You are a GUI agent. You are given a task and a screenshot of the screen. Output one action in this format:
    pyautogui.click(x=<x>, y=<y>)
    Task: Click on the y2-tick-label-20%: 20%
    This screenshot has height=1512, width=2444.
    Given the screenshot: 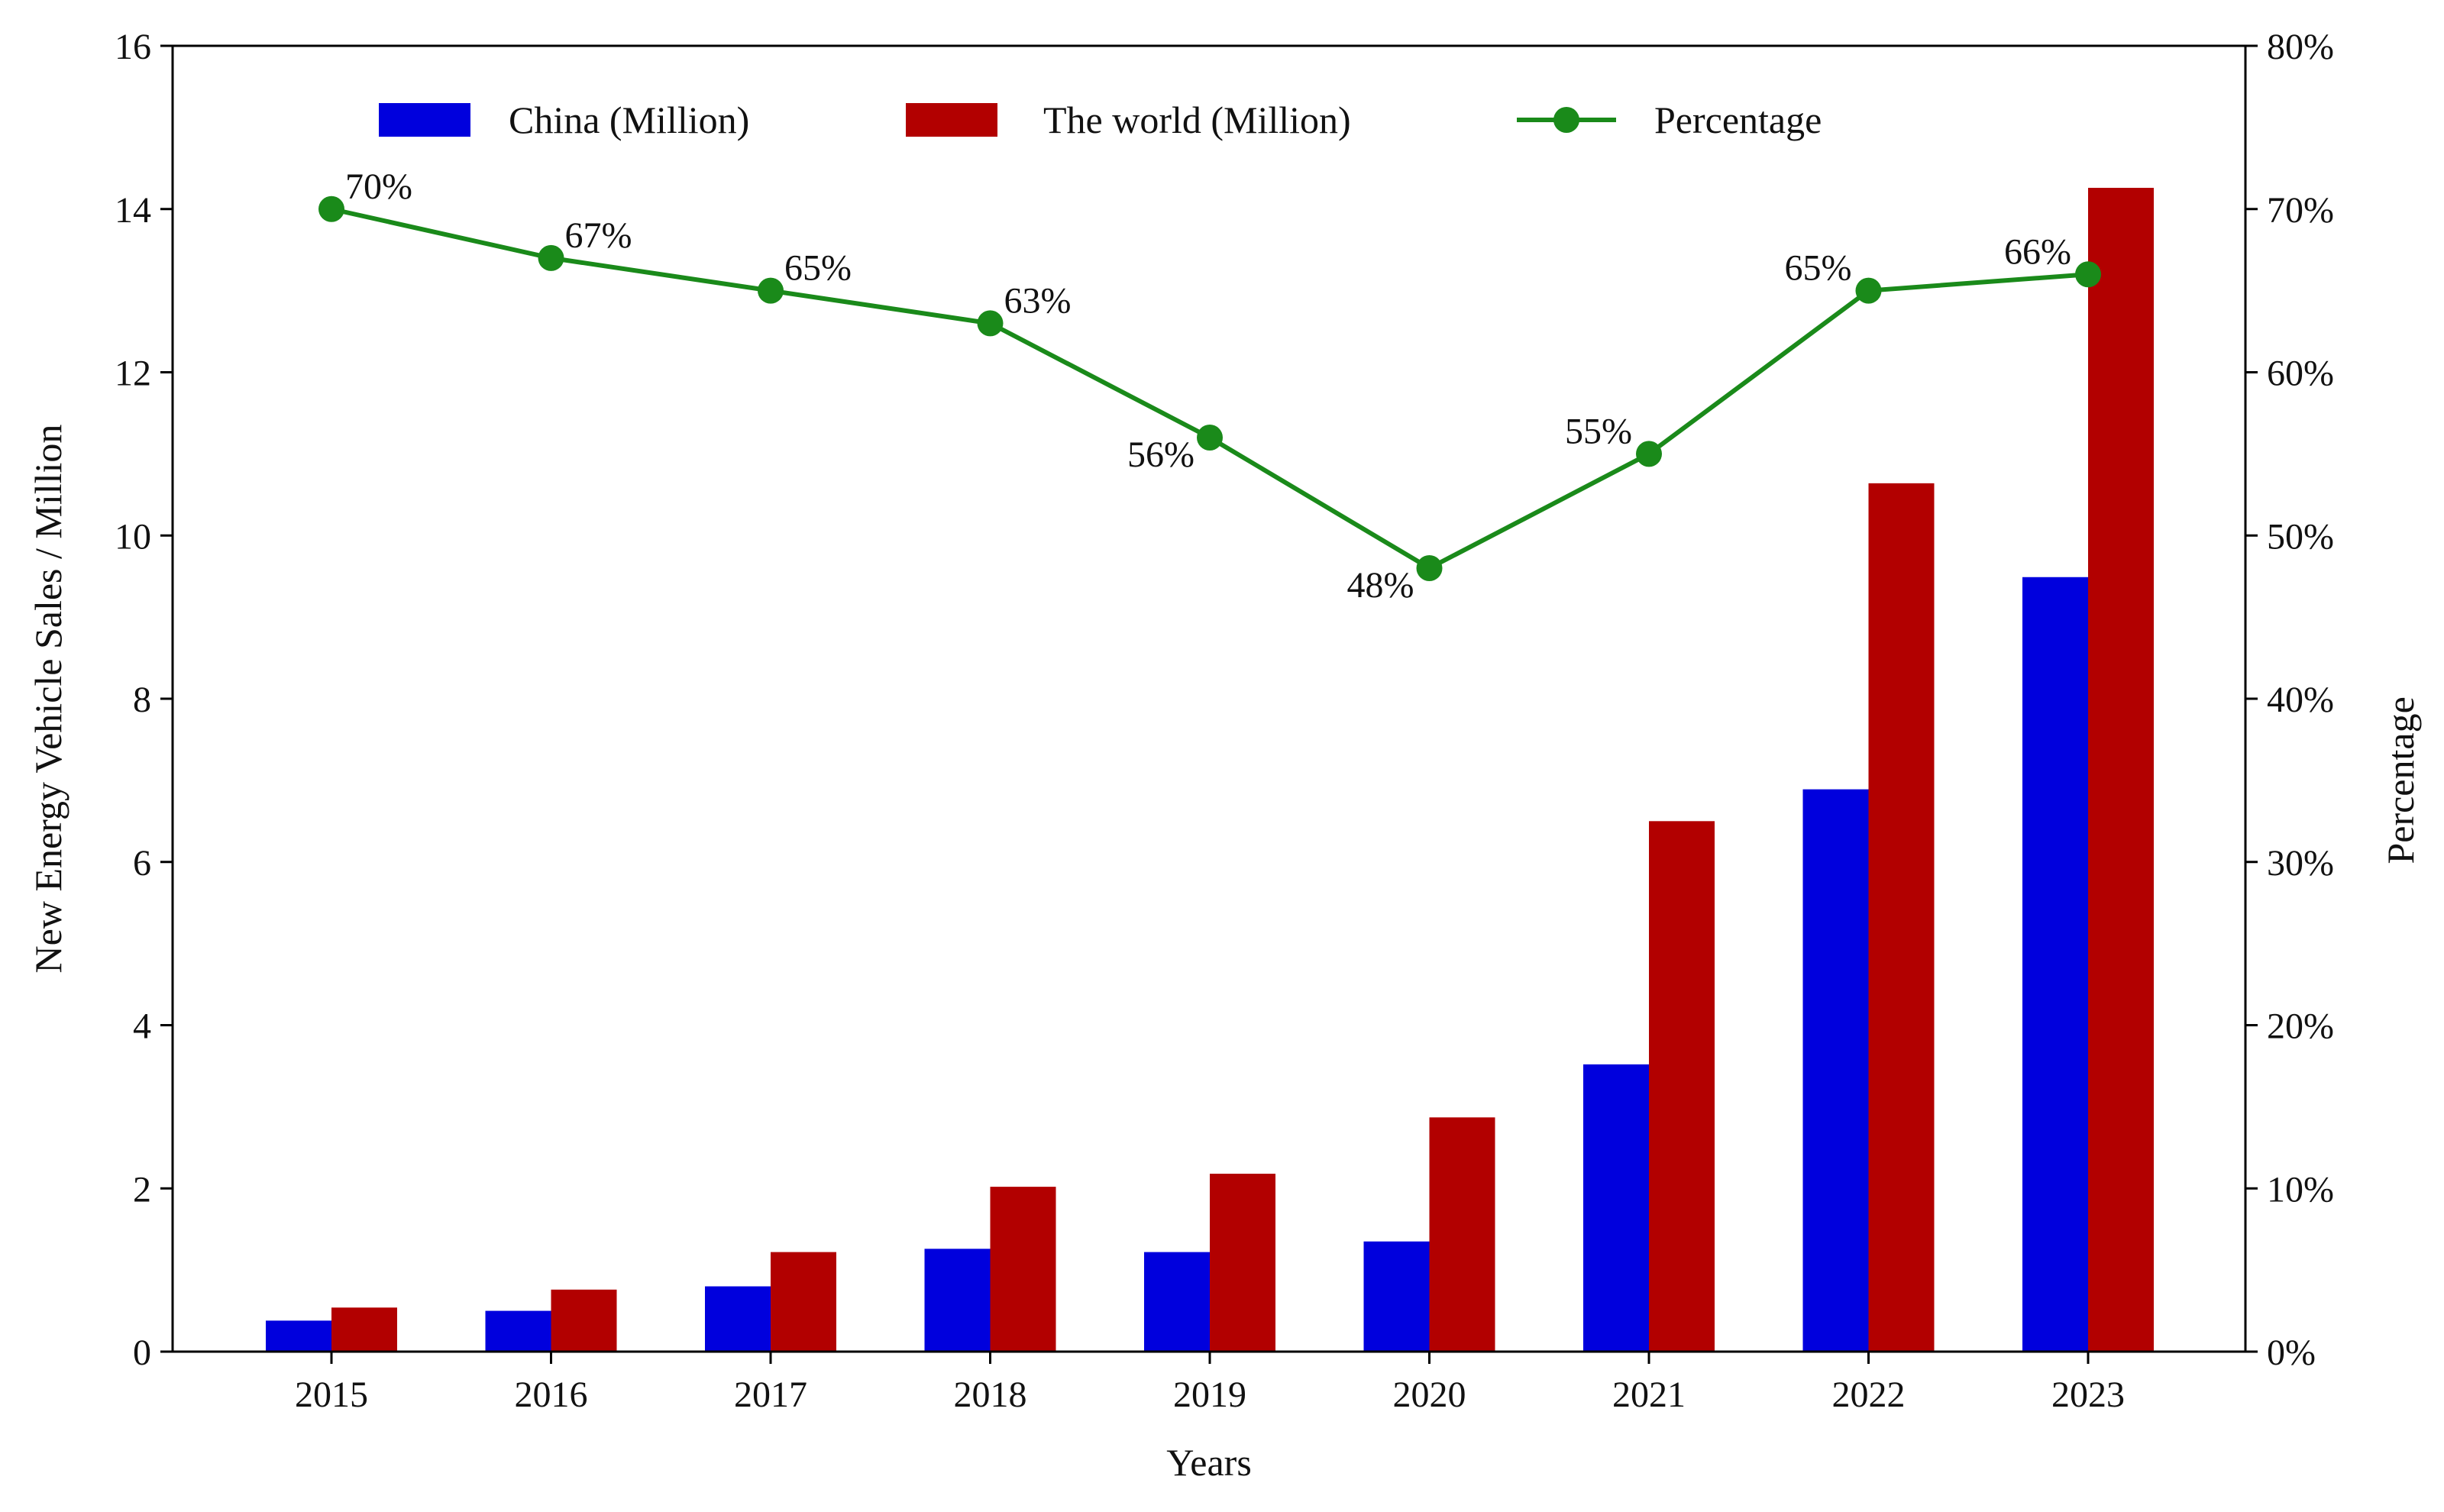 What is the action you would take?
    pyautogui.click(x=2300, y=1027)
    